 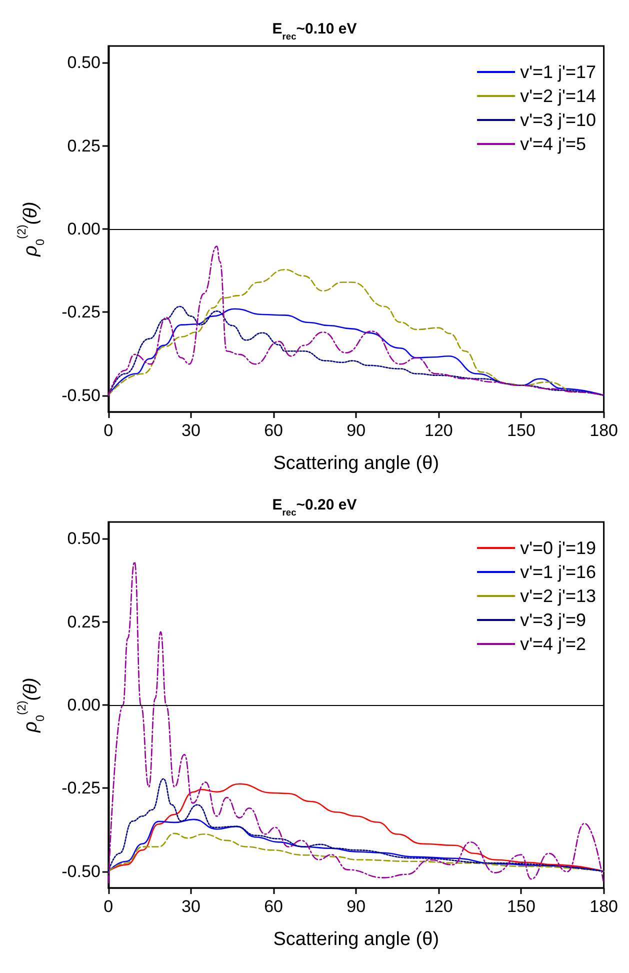 I want to click on legend-label: v'=2 j'=14, so click(x=558, y=96).